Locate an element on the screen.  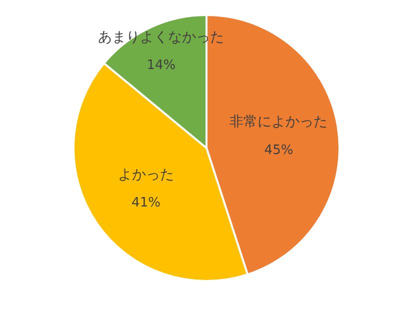
data-label: 45% is located at coordinates (279, 150).